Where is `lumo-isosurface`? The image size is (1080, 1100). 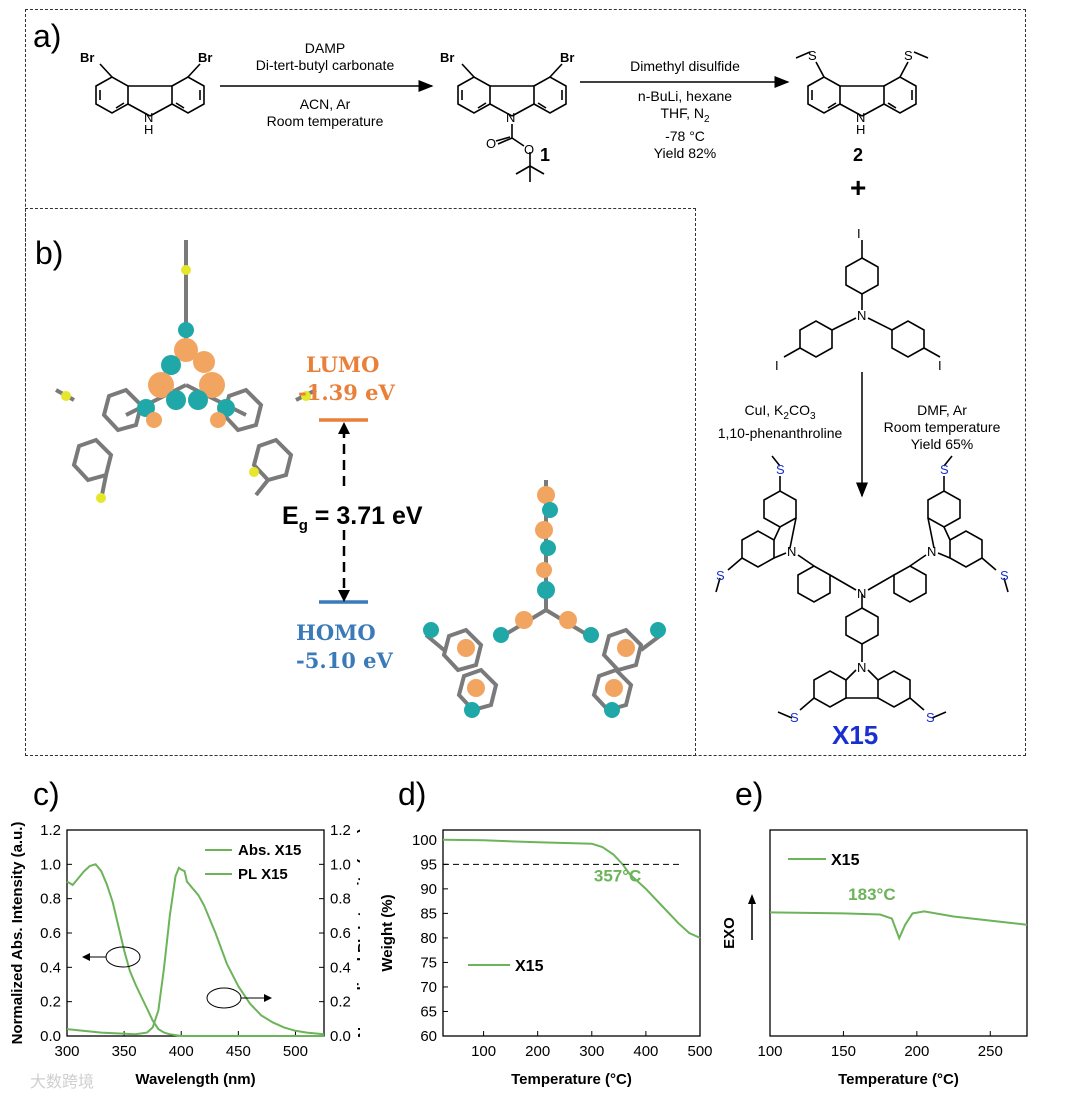
lumo-isosurface is located at coordinates (186, 375).